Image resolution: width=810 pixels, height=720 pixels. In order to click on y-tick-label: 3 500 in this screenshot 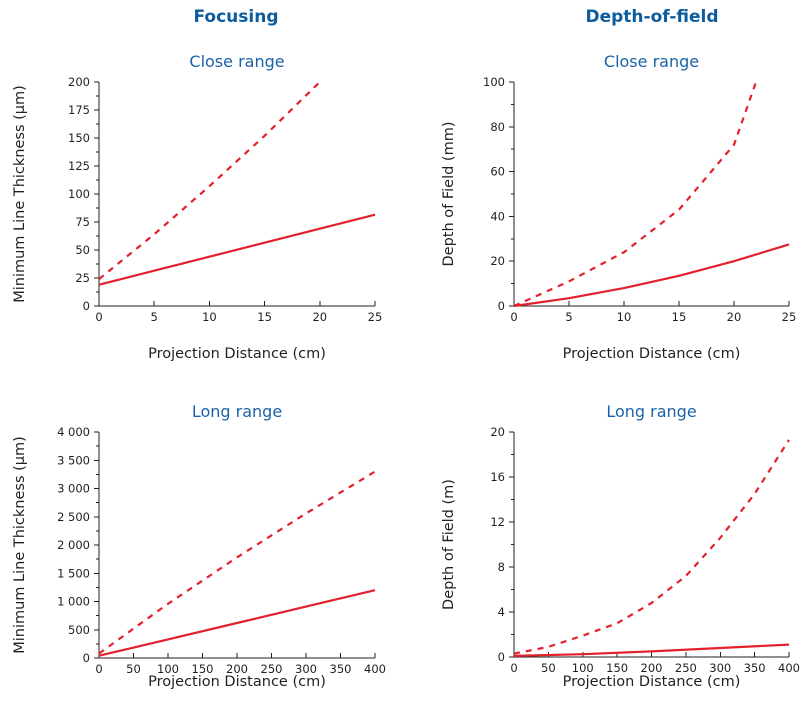, I will do `click(73, 460)`.